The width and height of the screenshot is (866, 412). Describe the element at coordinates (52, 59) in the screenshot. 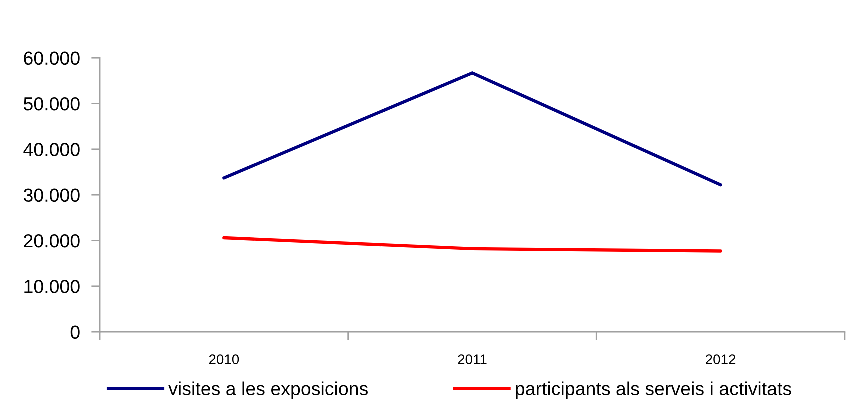

I see `y-tick-label: 60.000` at that location.